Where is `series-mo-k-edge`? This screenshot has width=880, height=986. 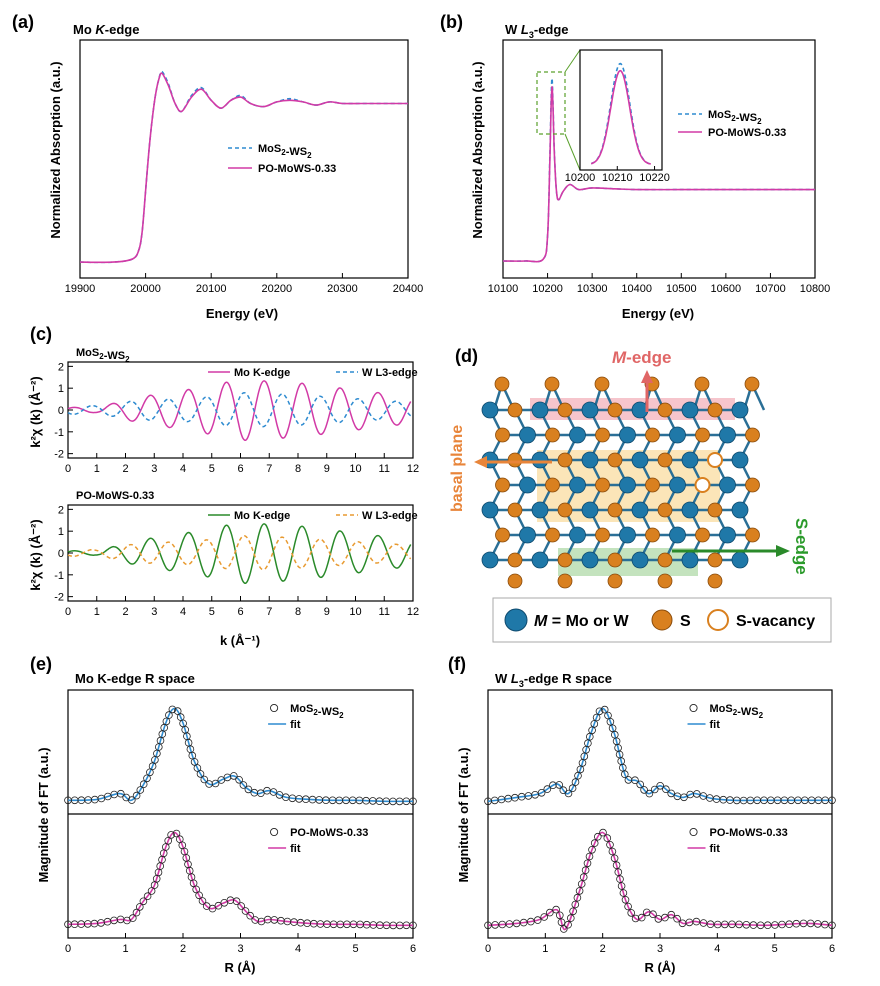
series-mo-k-edge is located at coordinates (239, 554).